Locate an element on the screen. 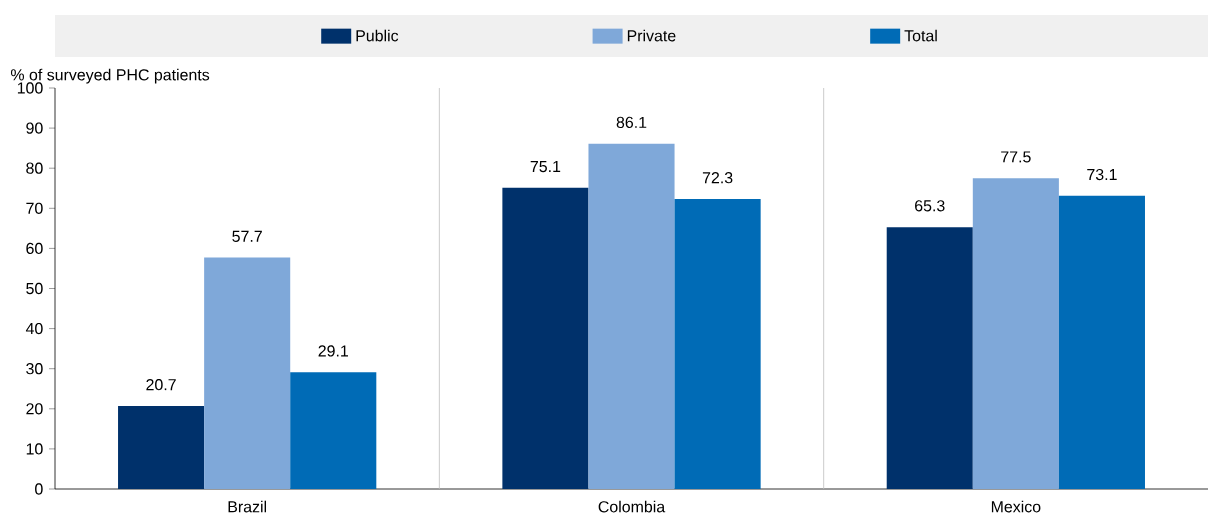 This screenshot has width=1208, height=514. y-tick-label: 10 is located at coordinates (34, 449).